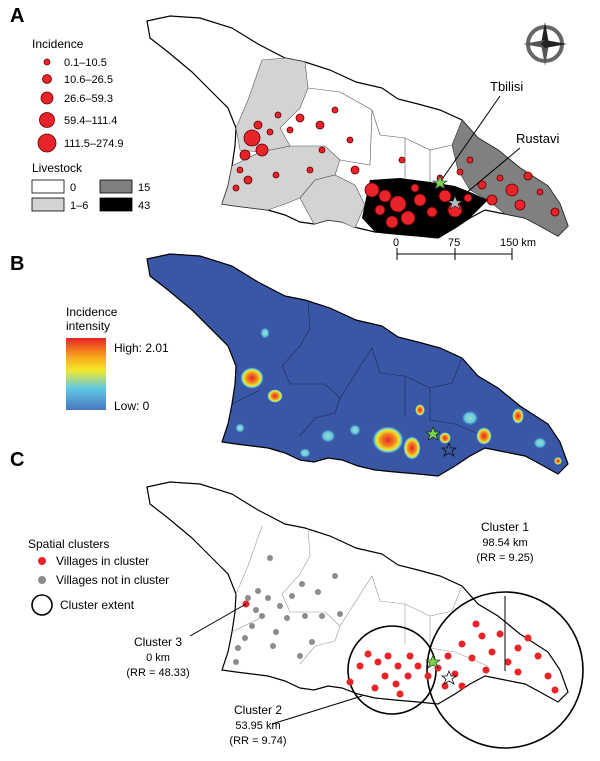  I want to click on cluster-2-annotation: Cluster 2 53.95 km (RR = 9.74), so click(257, 725).